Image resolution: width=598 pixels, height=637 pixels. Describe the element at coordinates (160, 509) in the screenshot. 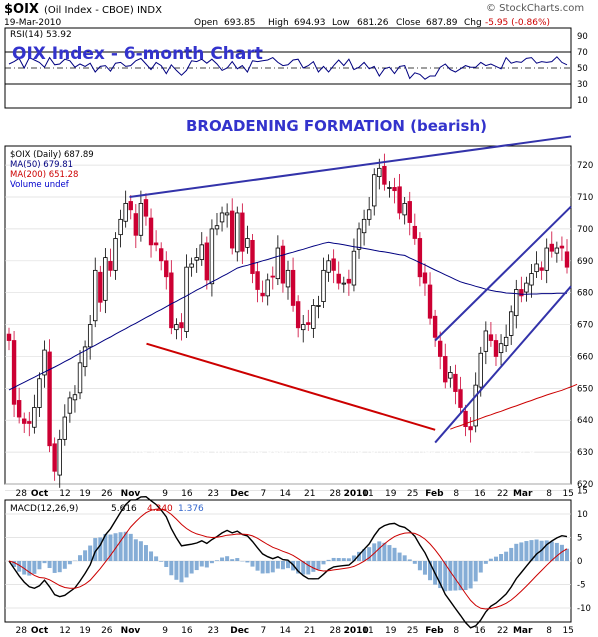

I see `macd-value-2: 4.240` at that location.